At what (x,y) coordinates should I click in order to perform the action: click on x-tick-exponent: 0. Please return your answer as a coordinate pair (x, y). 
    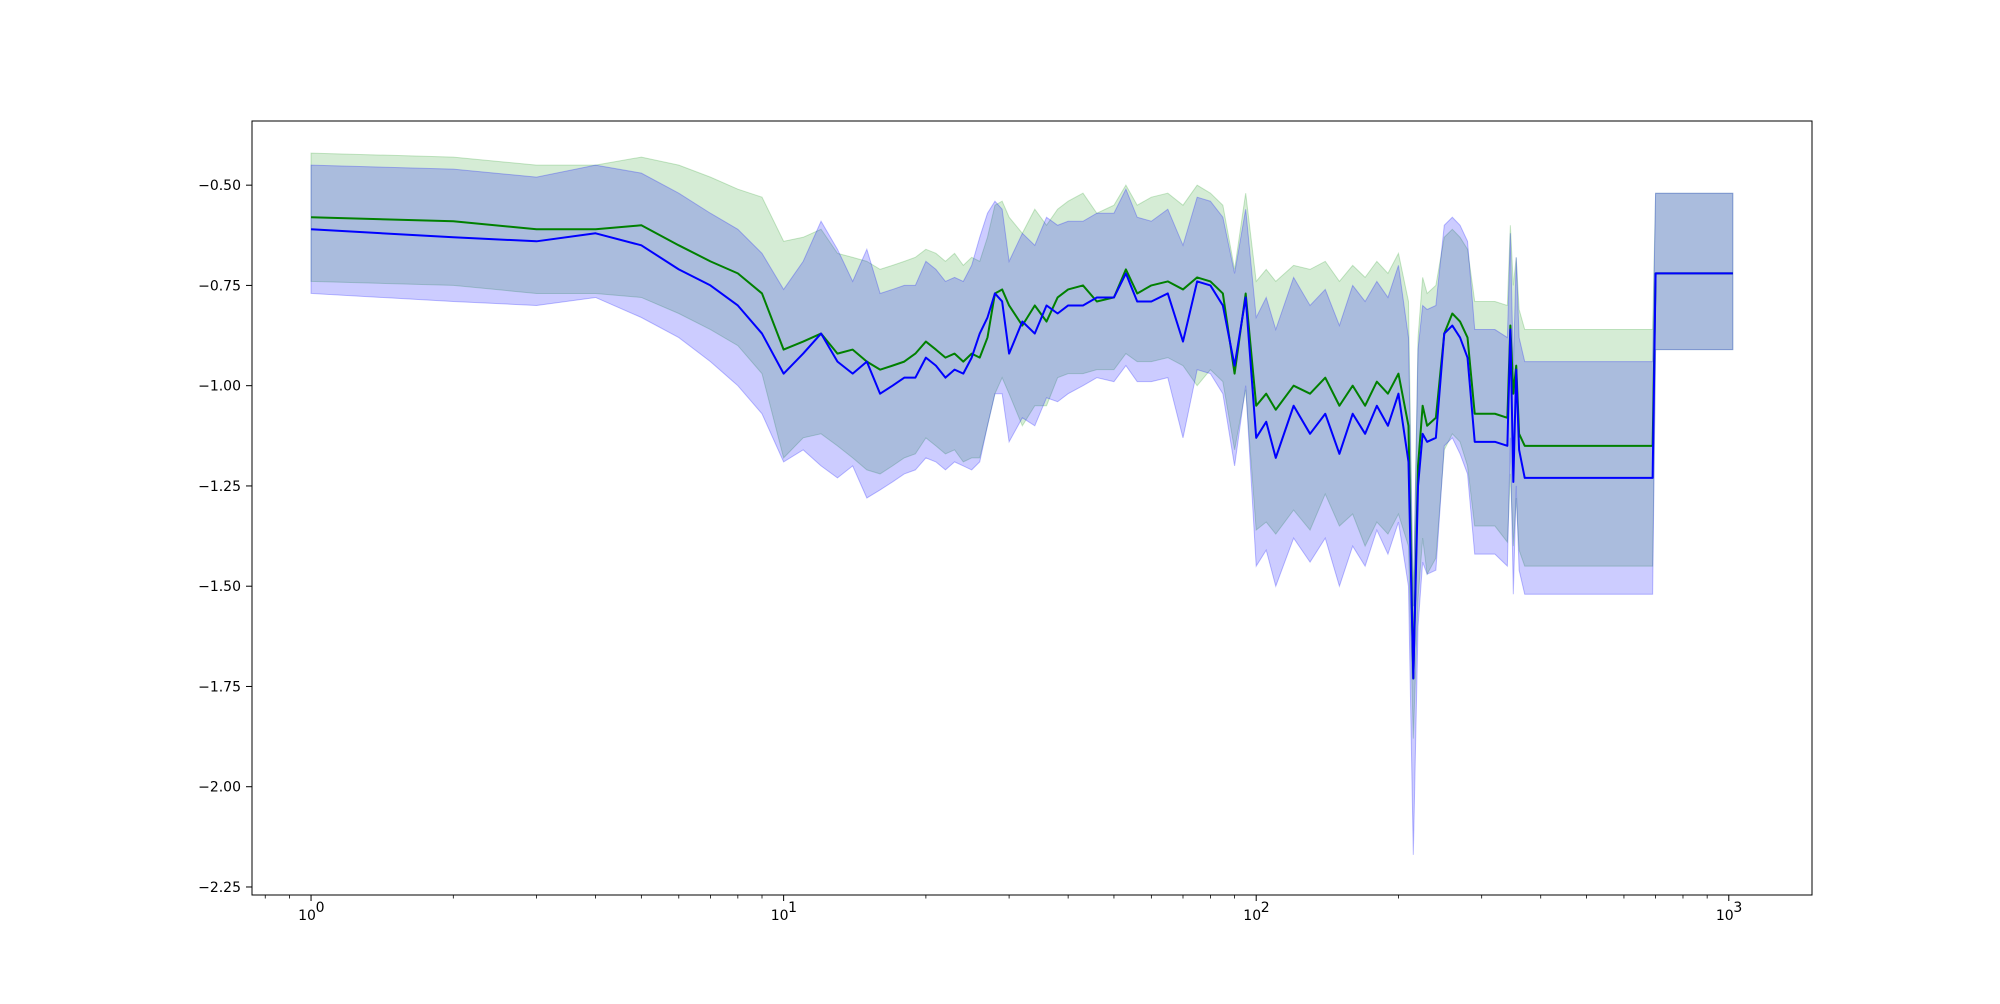
    Looking at the image, I should click on (320, 908).